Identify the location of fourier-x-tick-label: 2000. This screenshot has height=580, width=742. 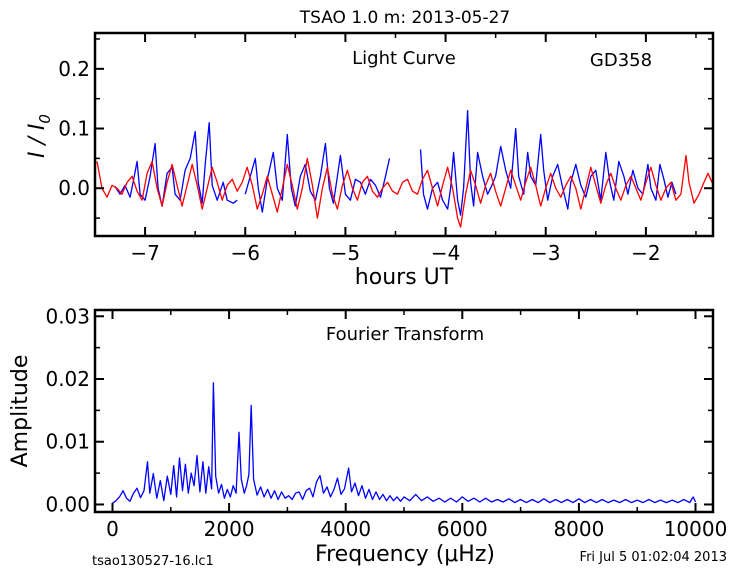
(229, 529).